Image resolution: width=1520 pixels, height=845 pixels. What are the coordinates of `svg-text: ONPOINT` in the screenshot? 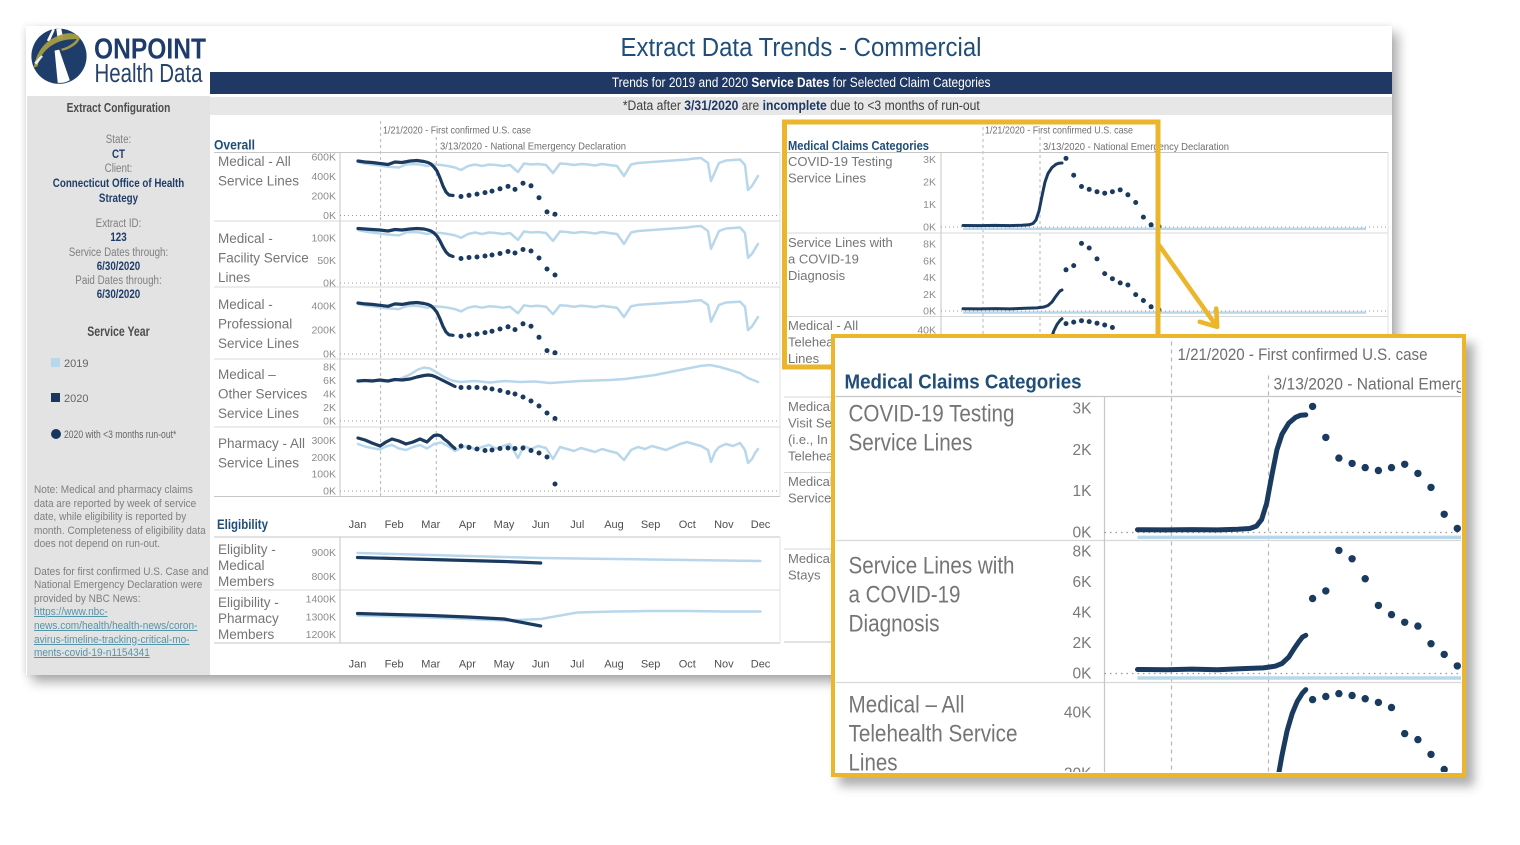 It's located at (150, 50).